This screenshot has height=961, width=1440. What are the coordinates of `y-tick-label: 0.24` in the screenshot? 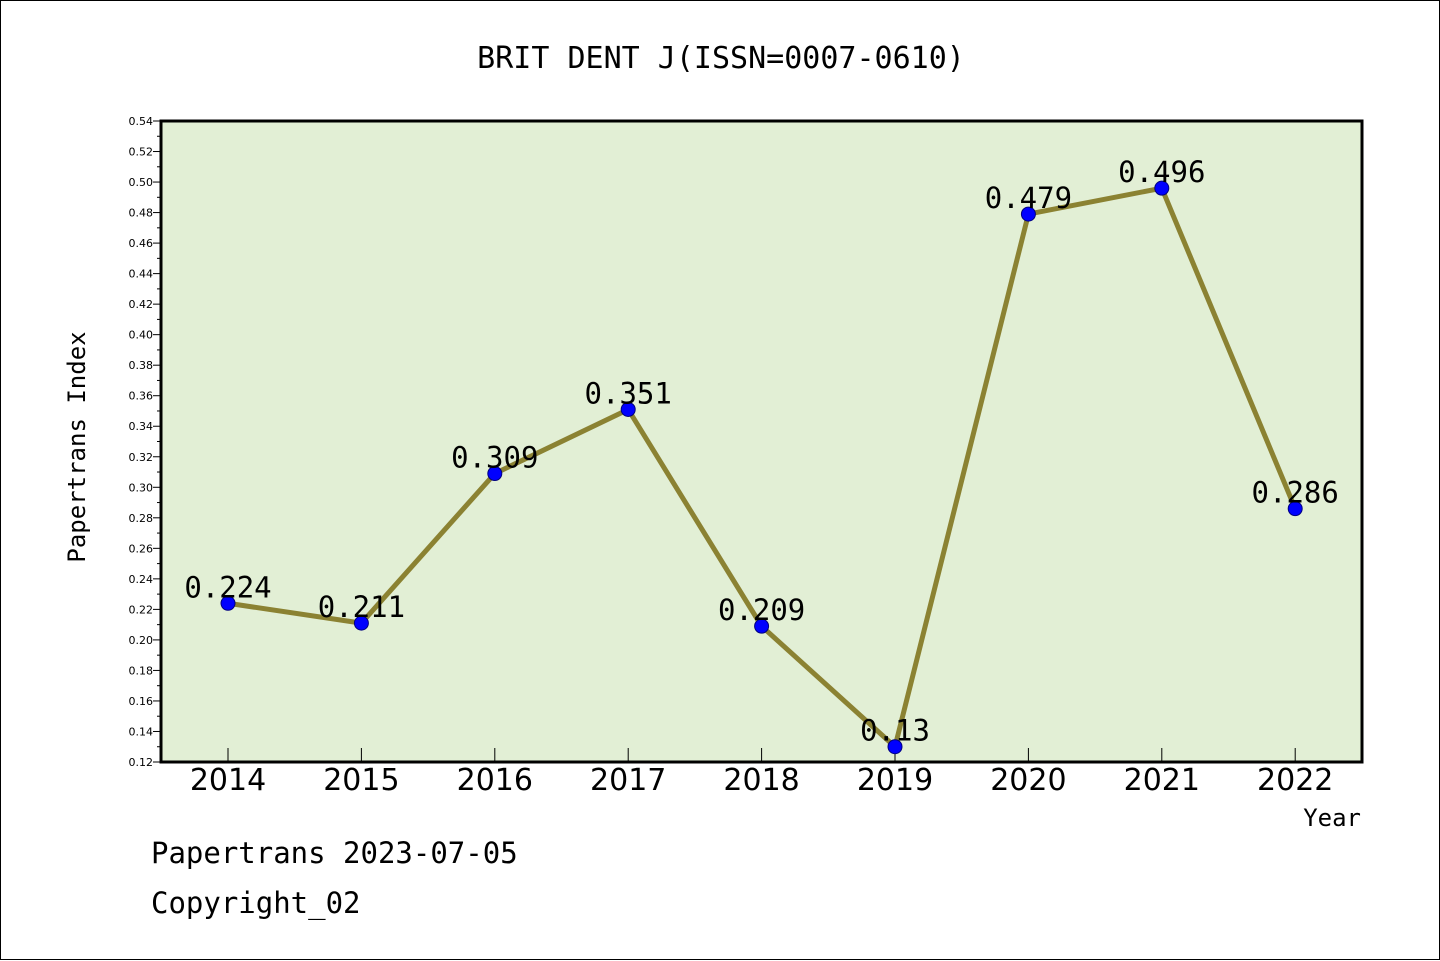 It's located at (141, 579).